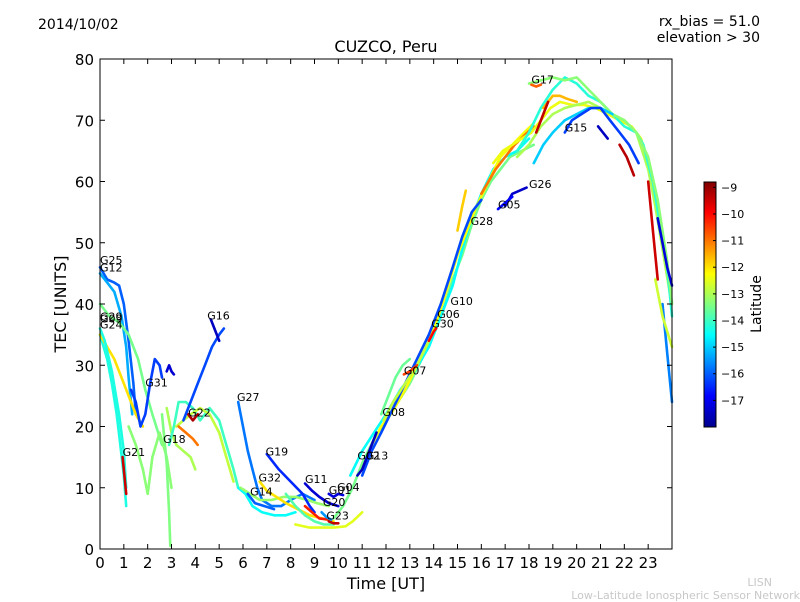 This screenshot has width=800, height=602. I want to click on satellite-label-g25: G25, so click(111, 260).